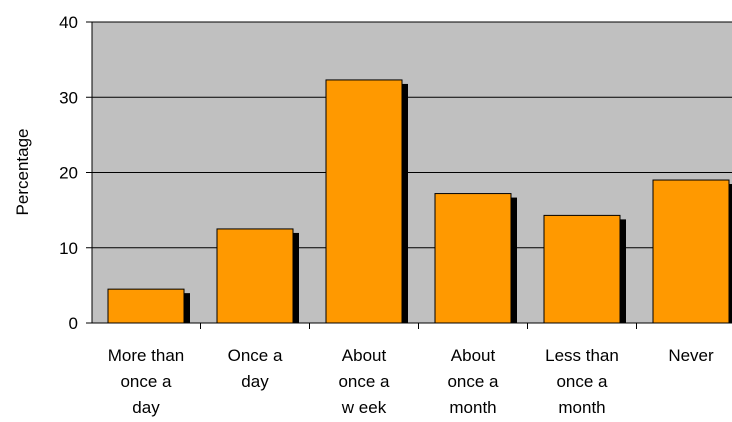 This screenshot has width=732, height=422. What do you see at coordinates (68, 97) in the screenshot?
I see `y-tick-label: 30` at bounding box center [68, 97].